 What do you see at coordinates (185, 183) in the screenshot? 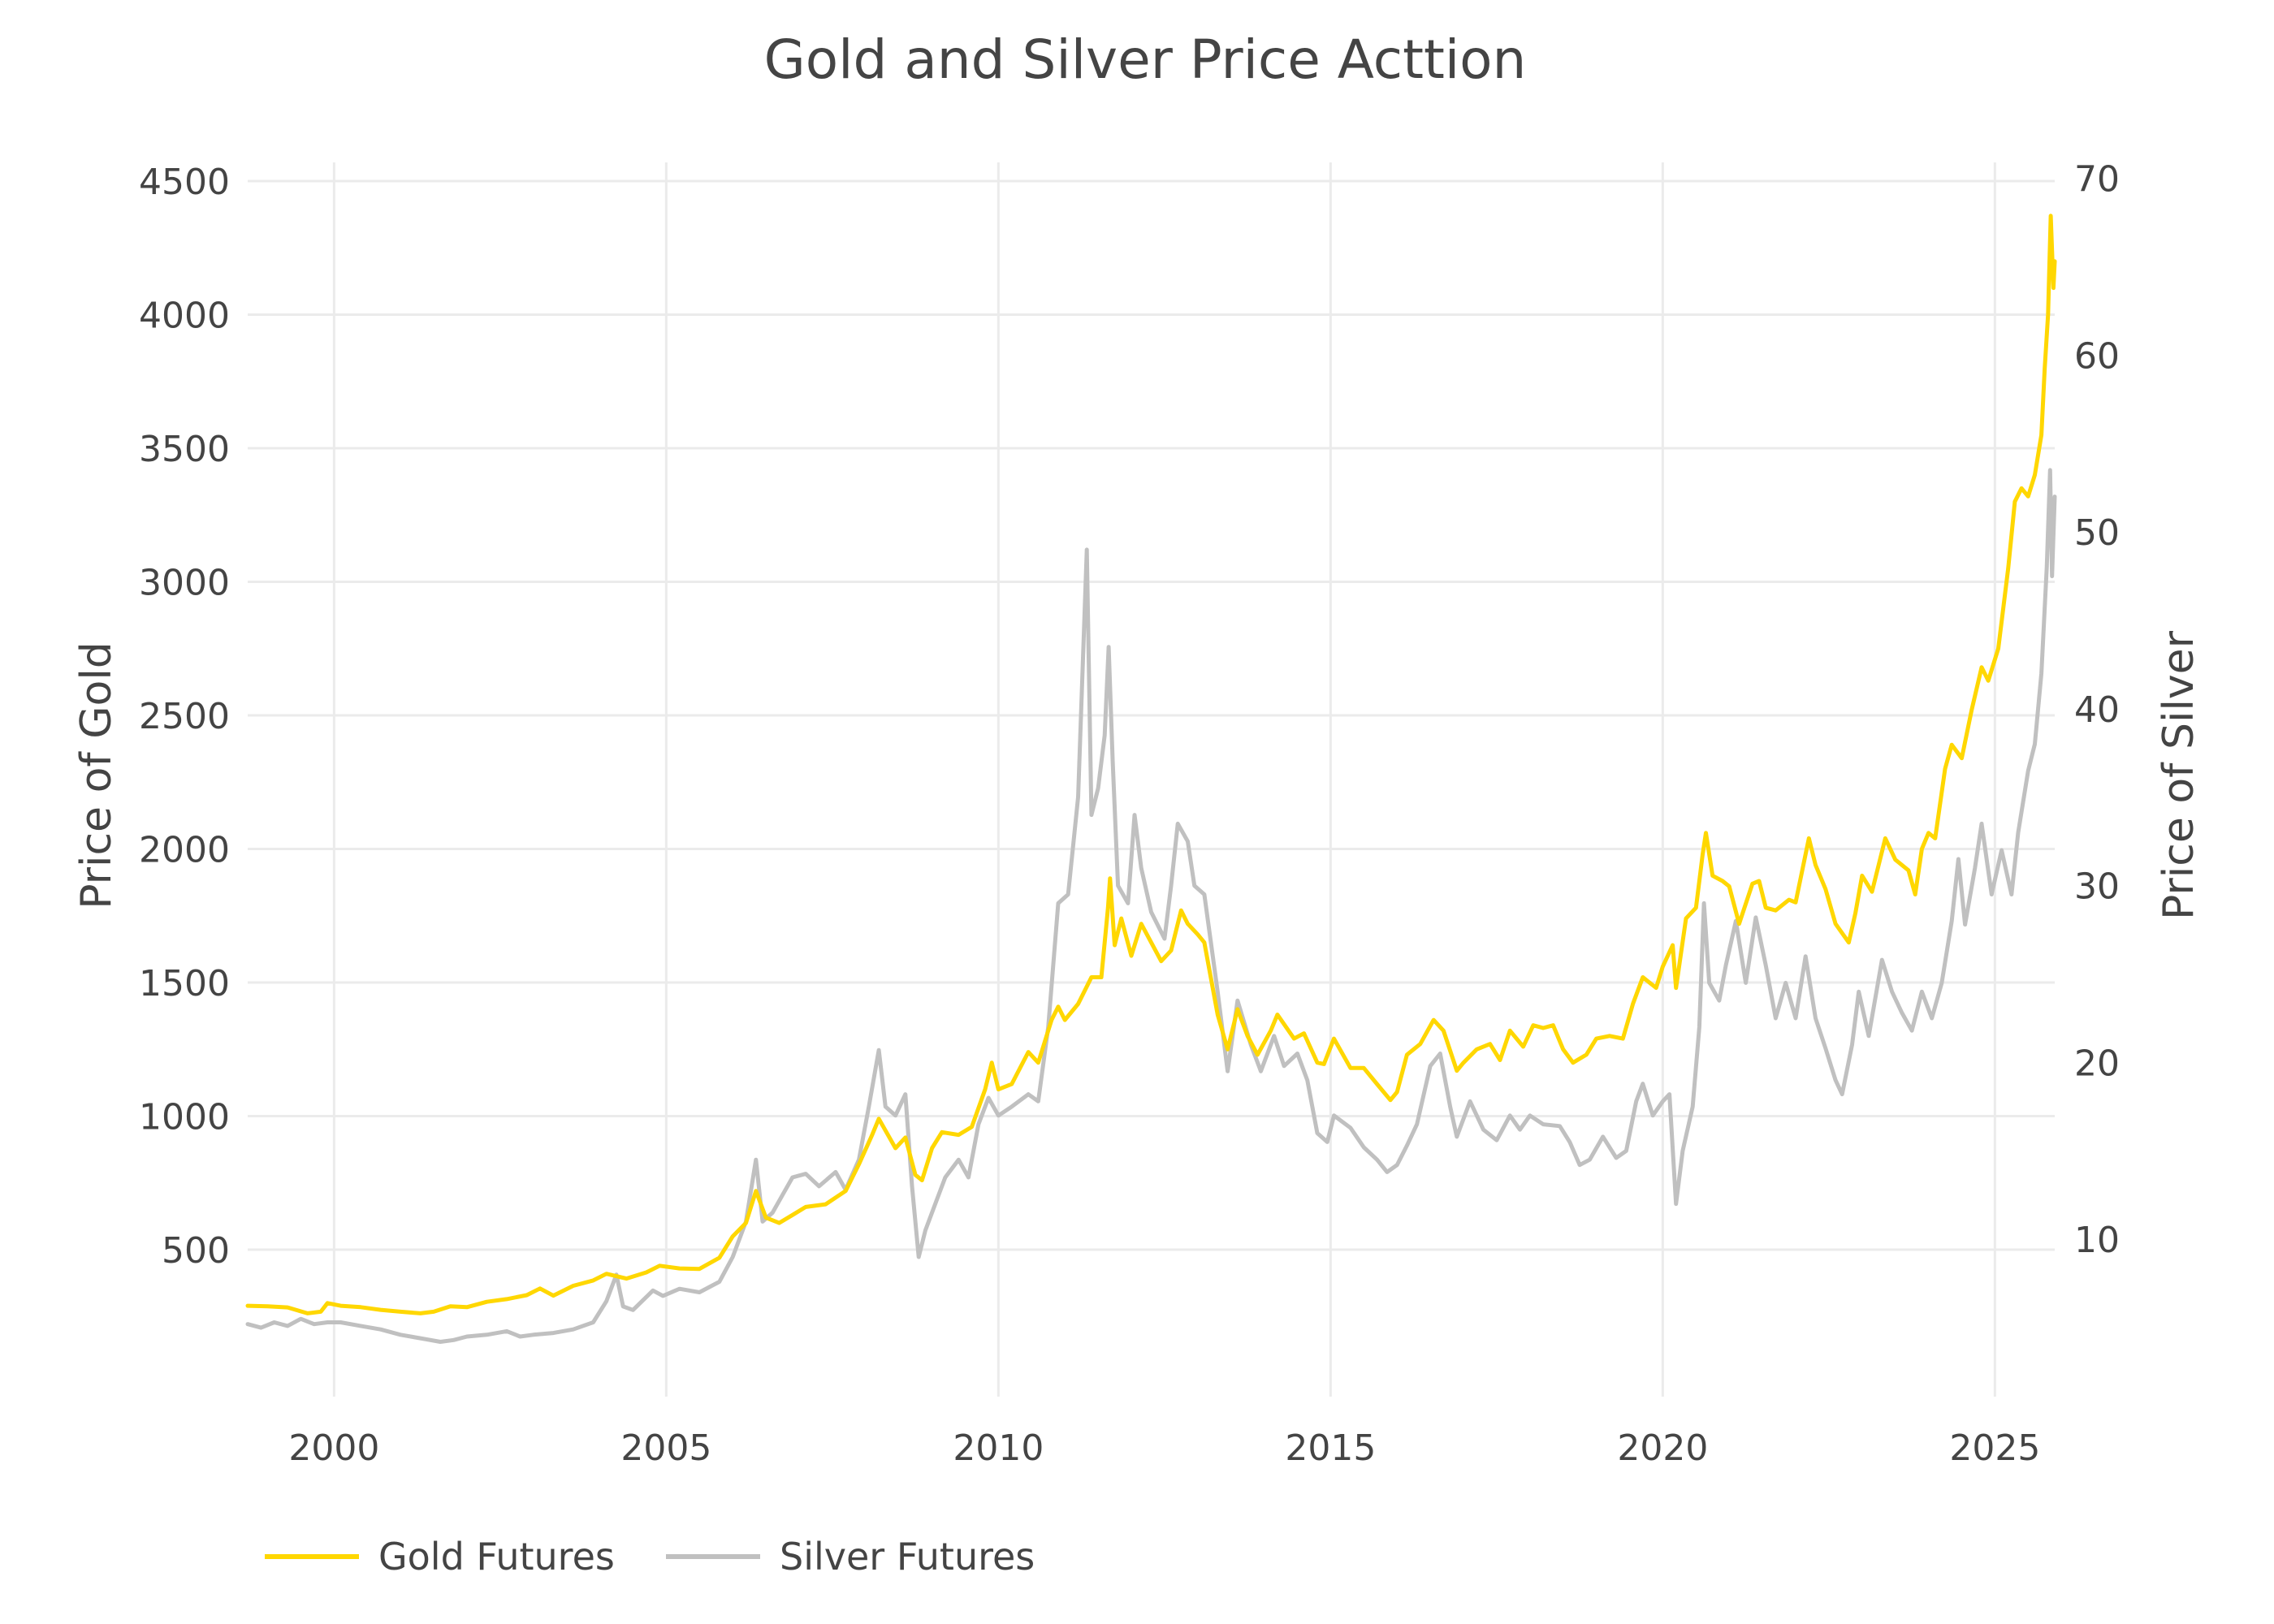
I see `y-tick-label-left: 4500` at bounding box center [185, 183].